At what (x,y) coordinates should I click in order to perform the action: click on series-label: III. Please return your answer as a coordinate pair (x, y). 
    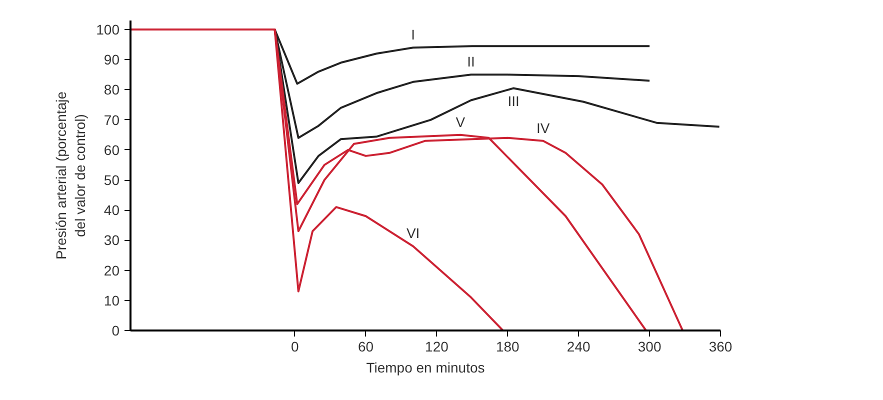
    Looking at the image, I should click on (514, 101).